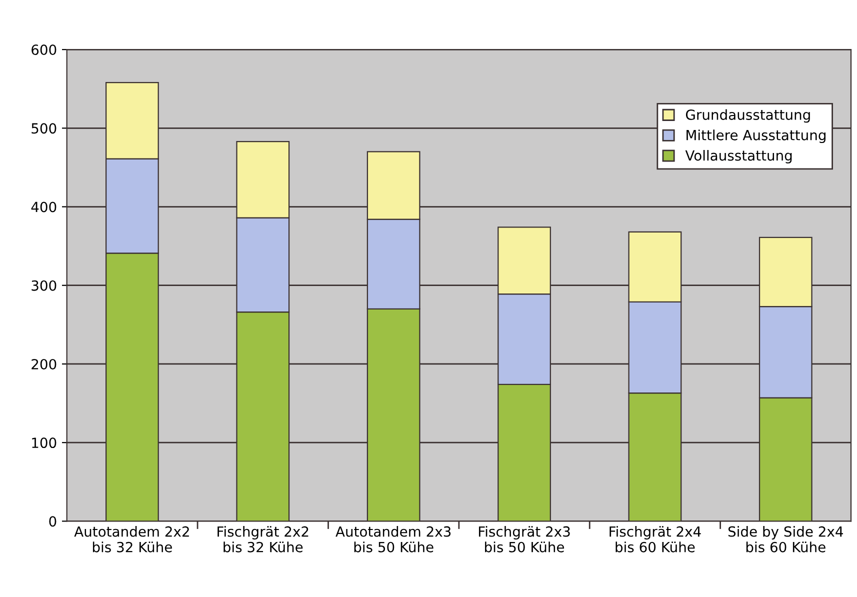  I want to click on legend-label: Mittlere Ausstattung, so click(756, 137).